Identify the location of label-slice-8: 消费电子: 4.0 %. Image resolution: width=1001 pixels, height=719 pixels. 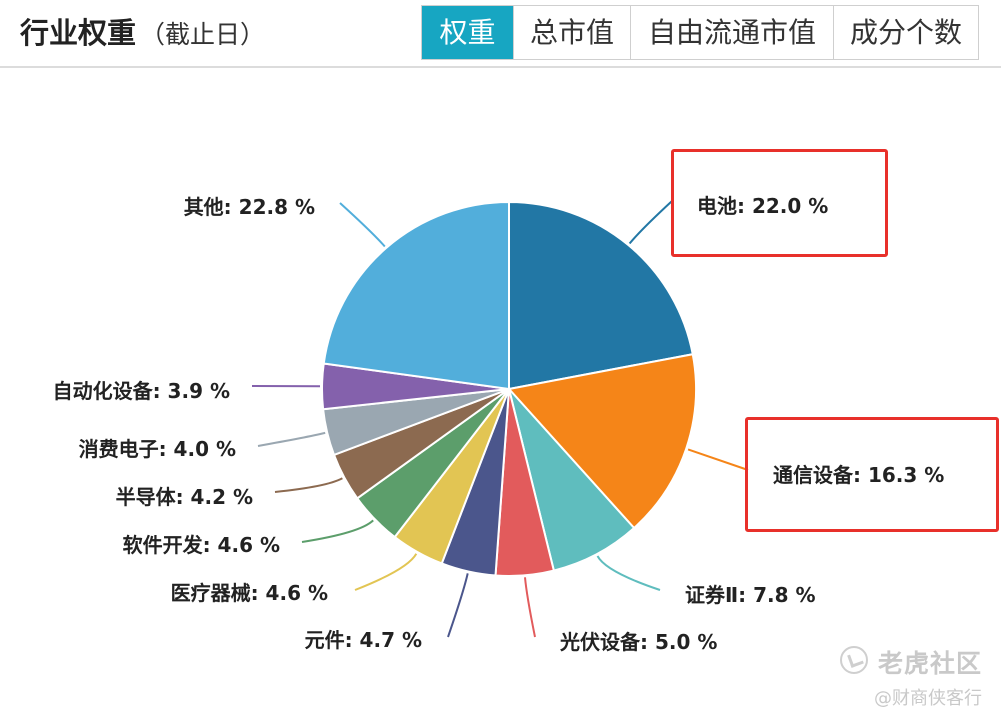
(157, 449).